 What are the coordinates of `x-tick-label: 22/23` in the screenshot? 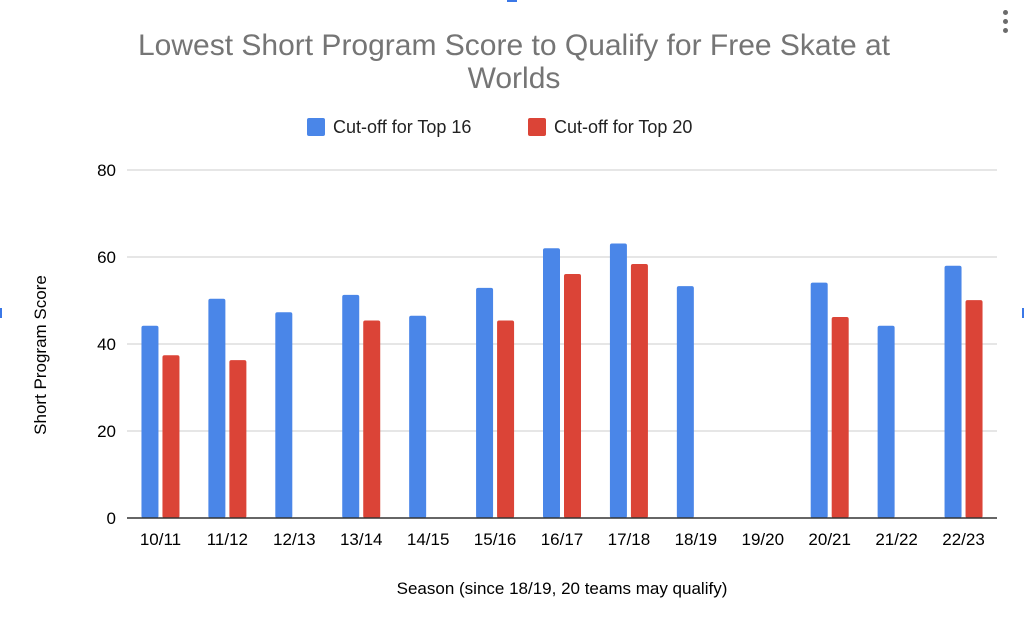 It's located at (963, 539).